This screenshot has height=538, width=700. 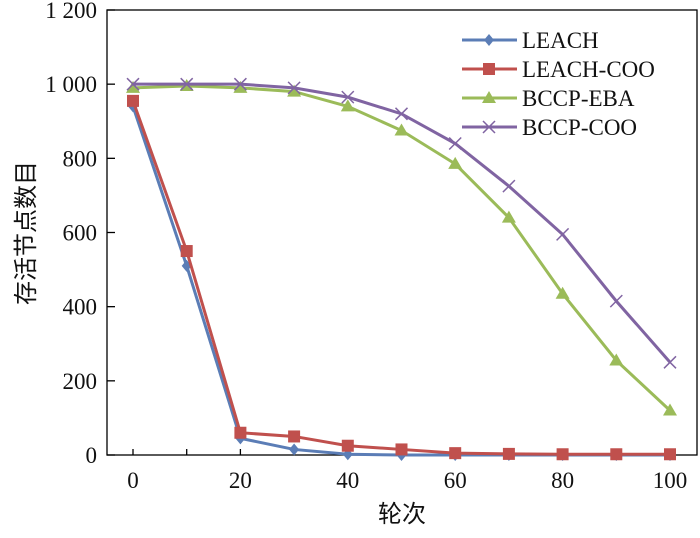 I want to click on legend-label: BCCP-EBA, so click(x=578, y=98).